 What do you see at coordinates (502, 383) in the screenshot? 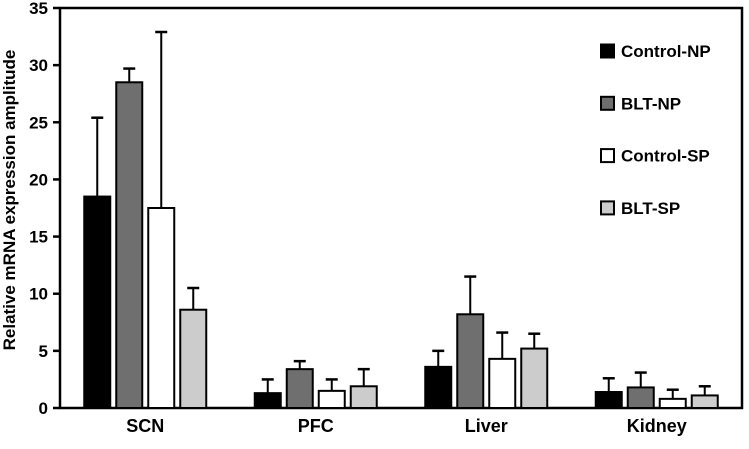
I see `bar-control-sp-liver` at bounding box center [502, 383].